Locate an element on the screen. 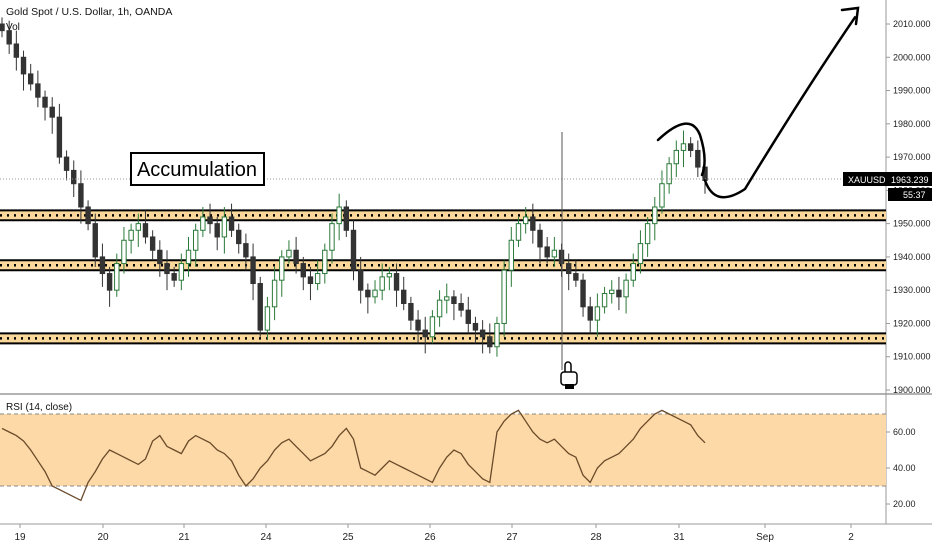 The image size is (932, 550). time-tick-label: 20 is located at coordinates (103, 537).